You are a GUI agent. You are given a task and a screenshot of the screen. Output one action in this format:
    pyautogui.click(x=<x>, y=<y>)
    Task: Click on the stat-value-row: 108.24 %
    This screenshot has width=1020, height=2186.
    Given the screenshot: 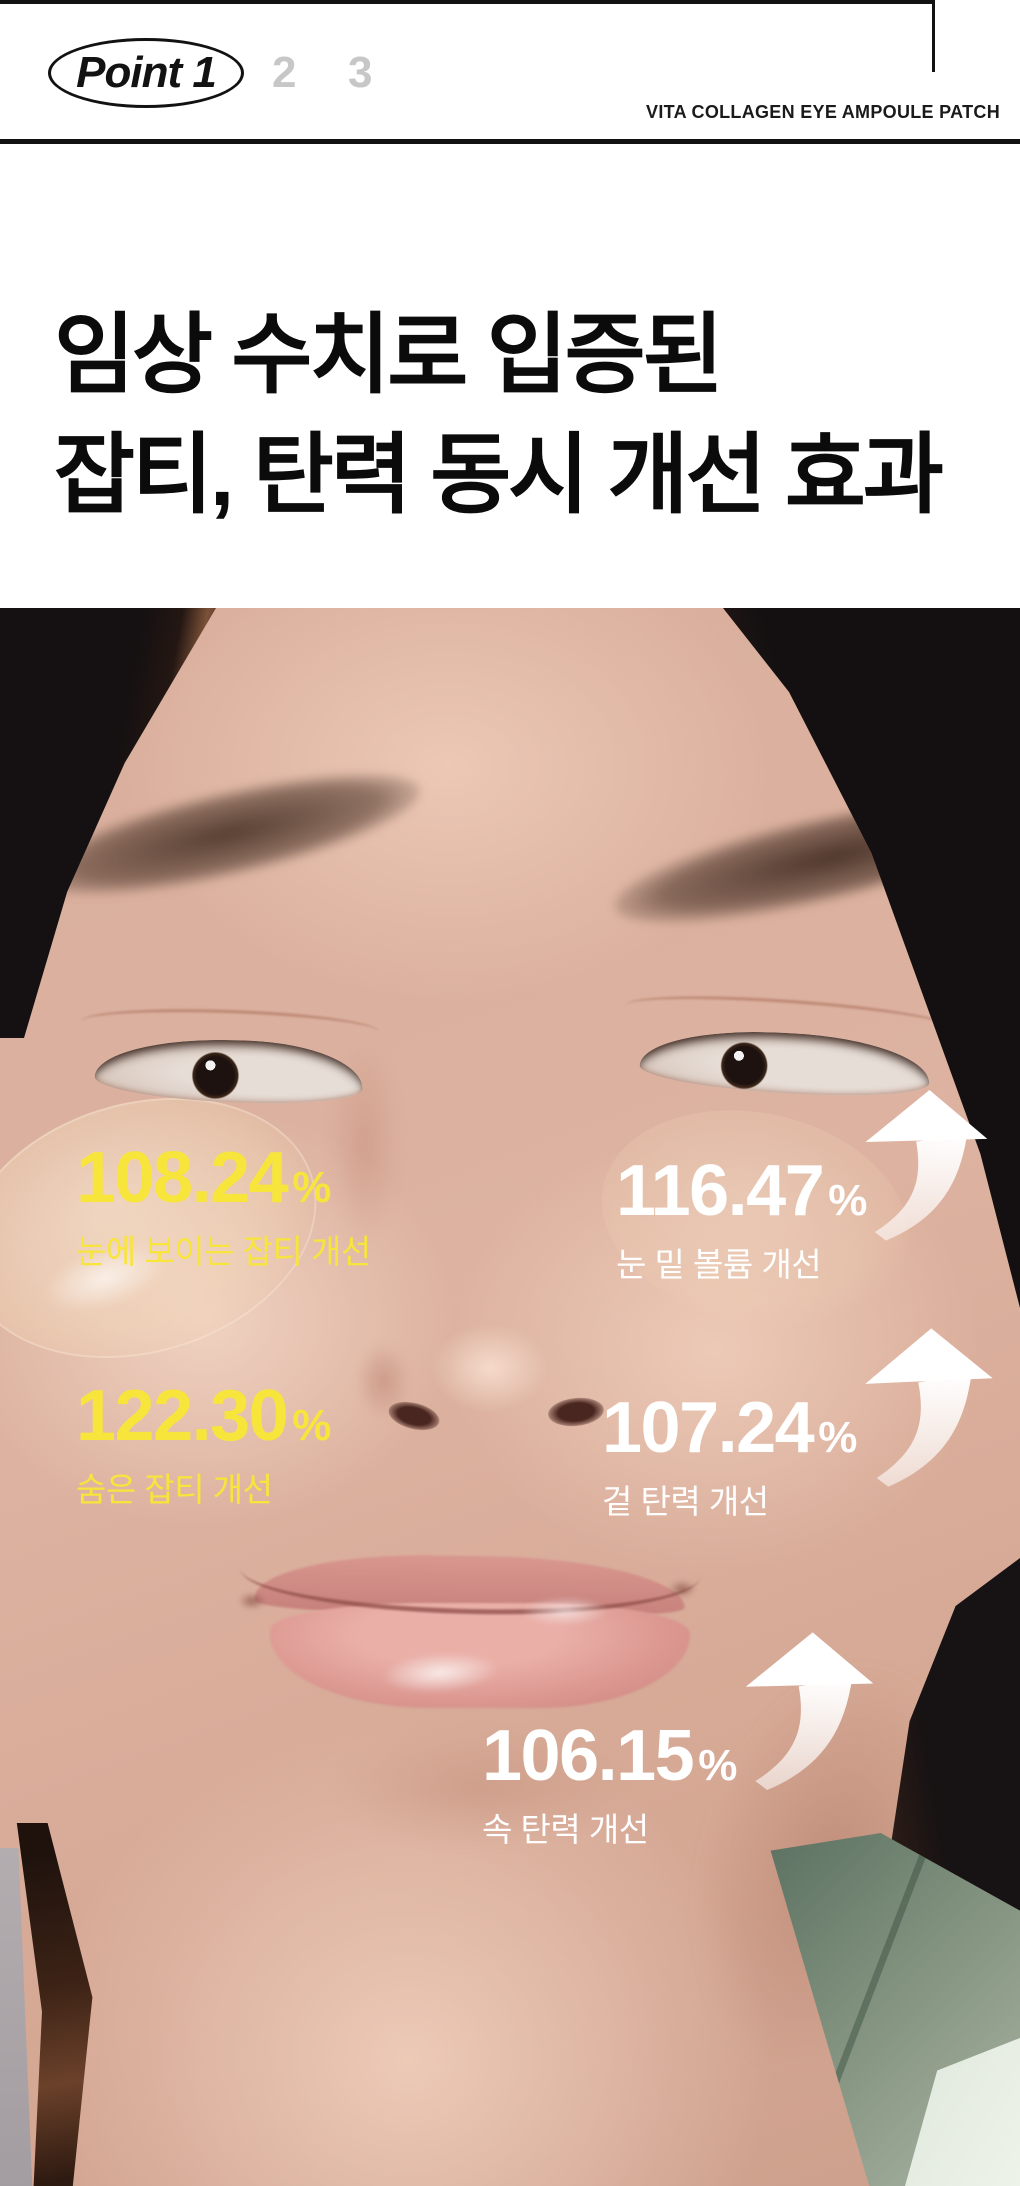 What is the action you would take?
    pyautogui.click(x=223, y=1183)
    